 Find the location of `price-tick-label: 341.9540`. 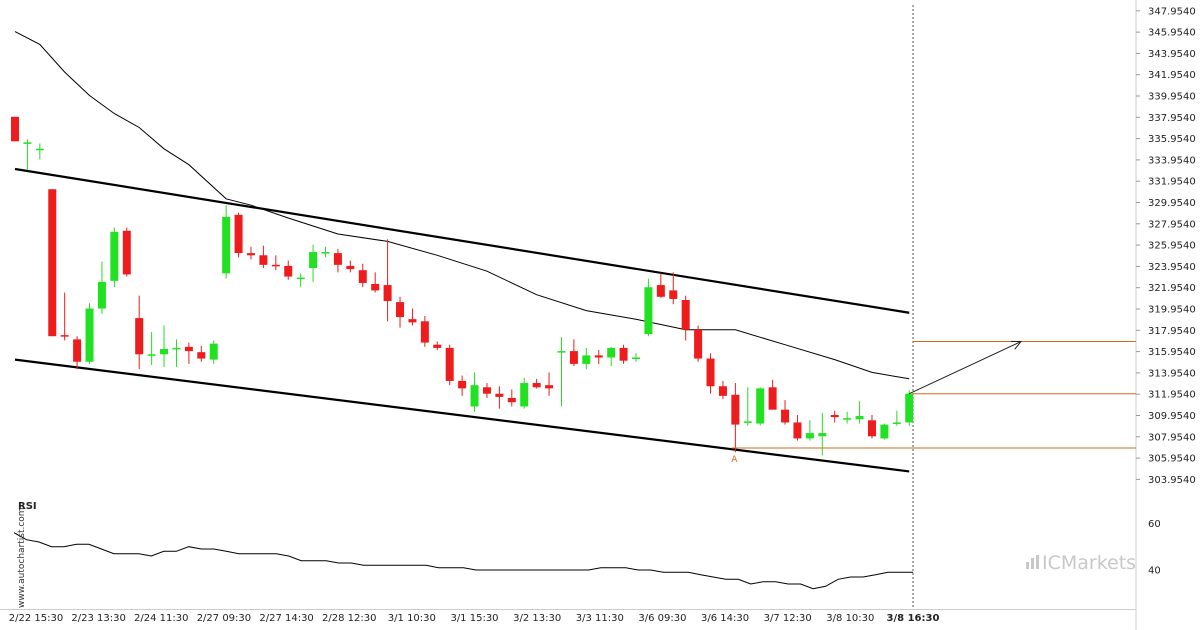

price-tick-label: 341.9540 is located at coordinates (1172, 75).